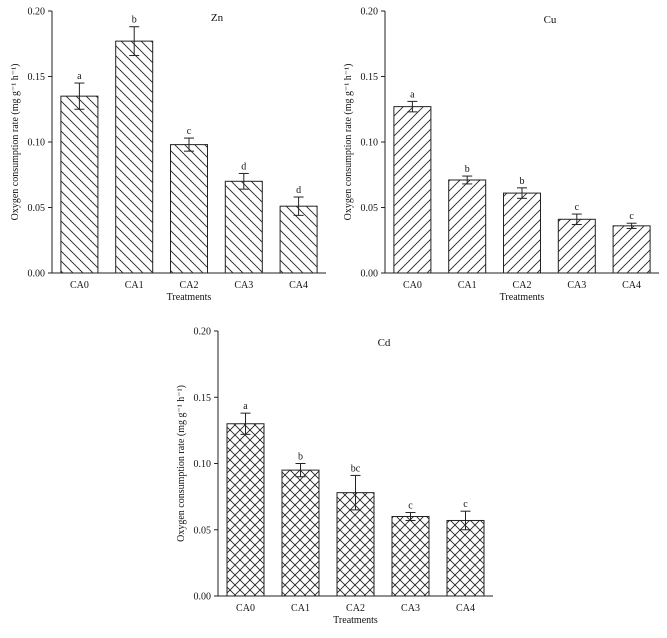 The width and height of the screenshot is (667, 638). I want to click on chart-title: Cd, so click(384, 343).